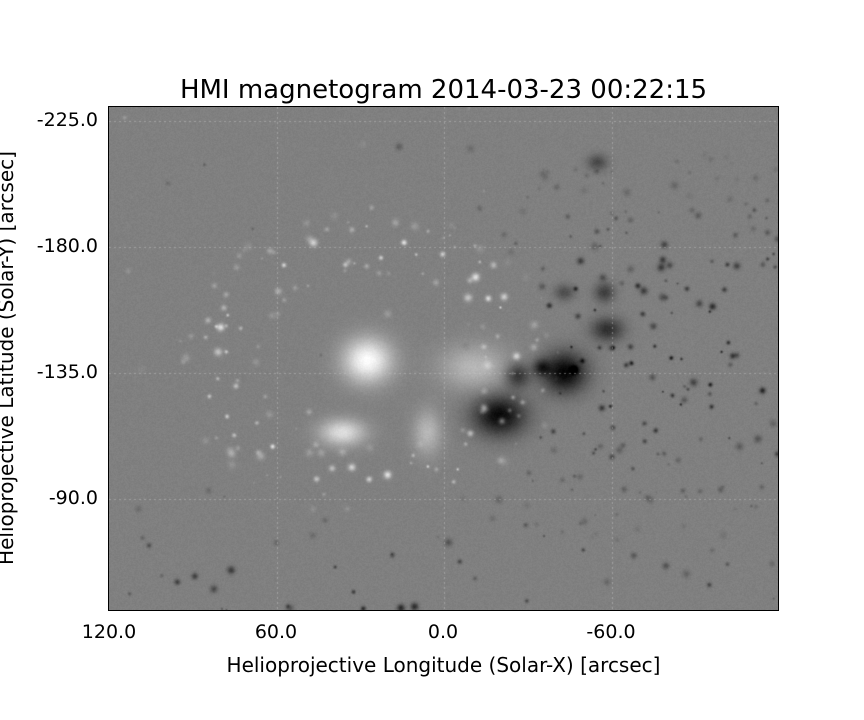 The image size is (864, 720). What do you see at coordinates (67, 120) in the screenshot?
I see `y-tick-label: -225.0` at bounding box center [67, 120].